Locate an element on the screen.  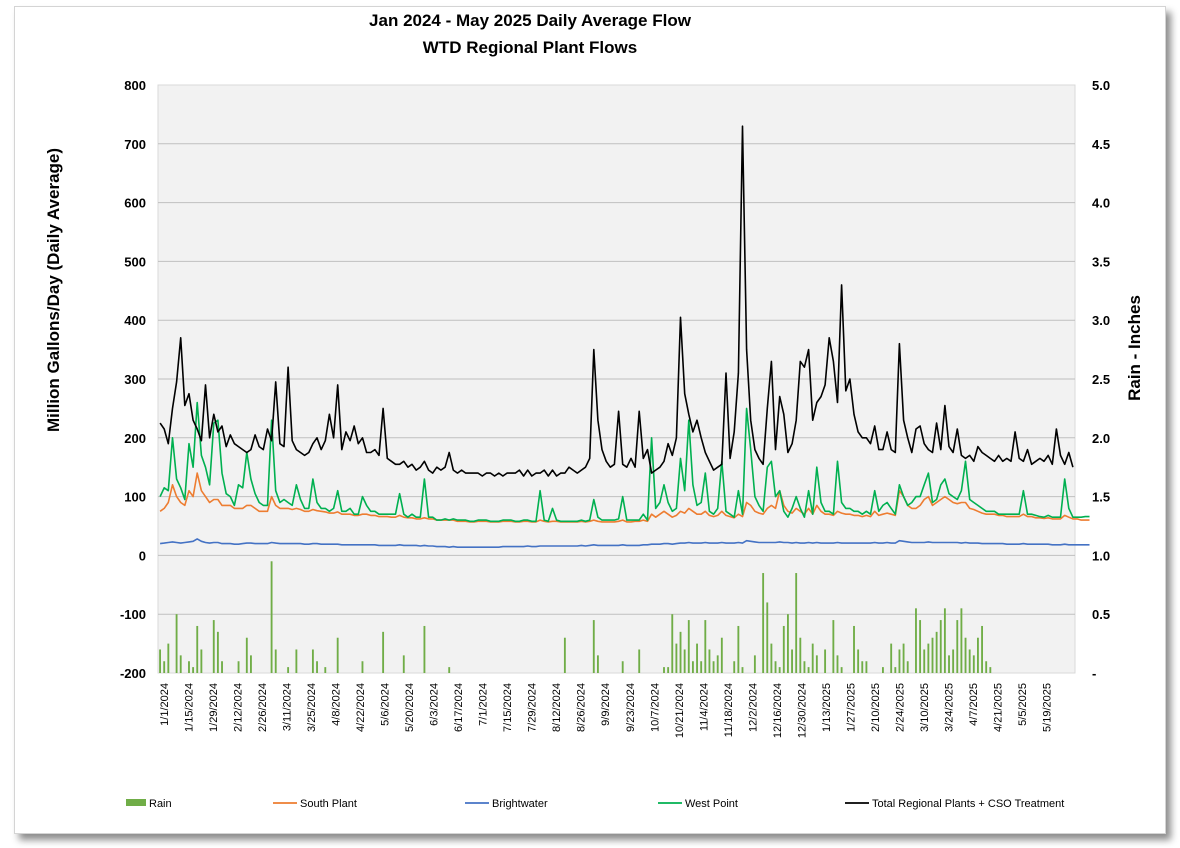
x-tick-label: 12/16/2024 is located at coordinates (778, 710).